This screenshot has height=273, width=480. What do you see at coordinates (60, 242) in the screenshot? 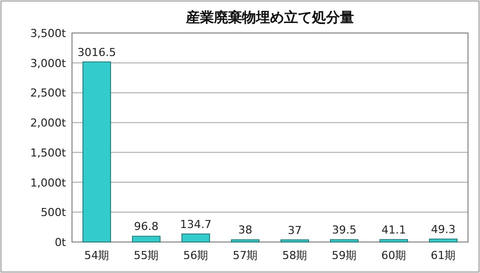
I see `y-tick-label: 0t` at bounding box center [60, 242].